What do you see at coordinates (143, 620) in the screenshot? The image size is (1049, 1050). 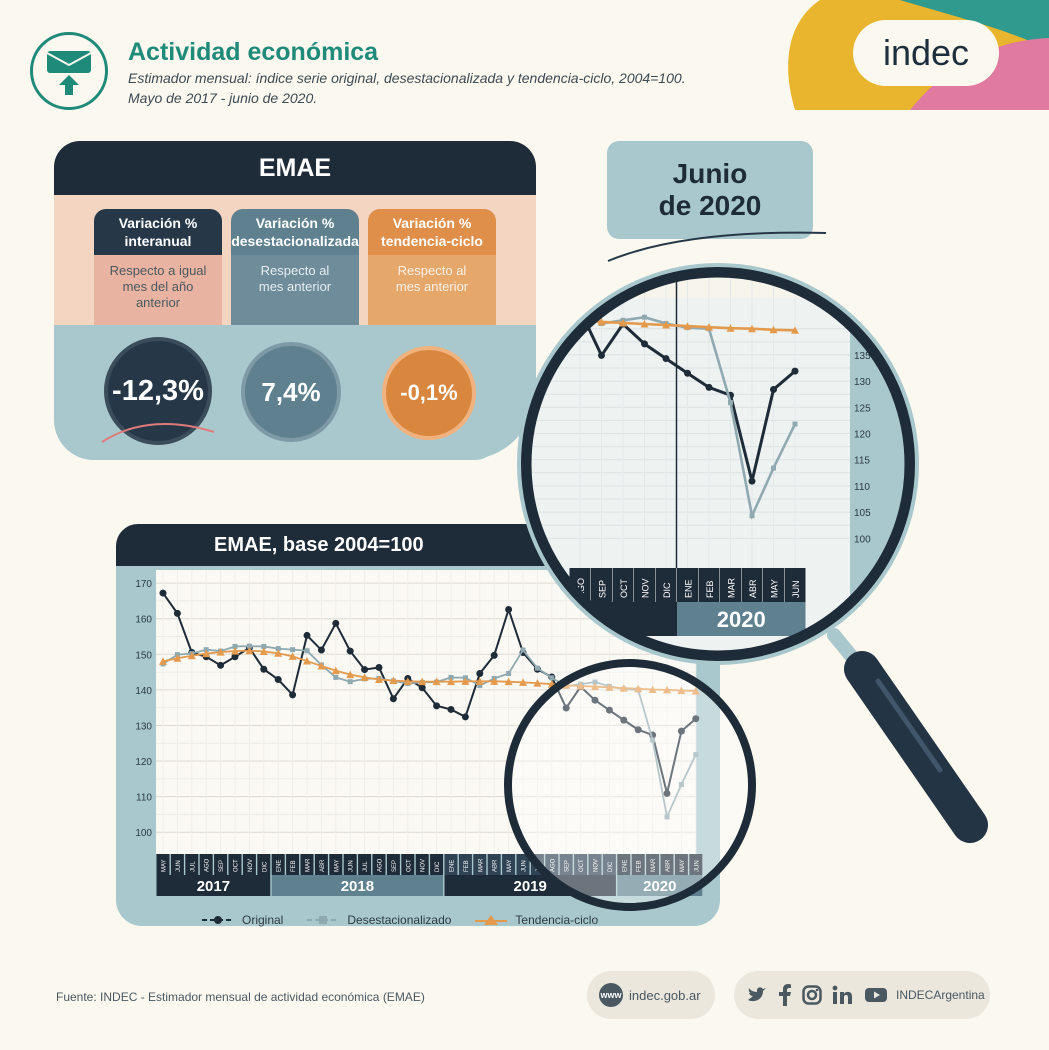 I see `y-tick-label: 160` at bounding box center [143, 620].